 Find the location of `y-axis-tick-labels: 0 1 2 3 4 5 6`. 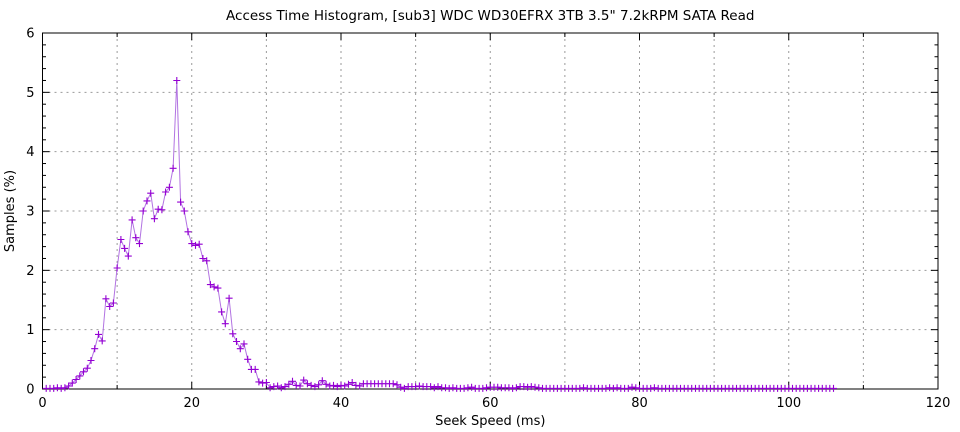

y-axis-tick-labels: 0 1 2 3 4 5 6 is located at coordinates (30, 212).